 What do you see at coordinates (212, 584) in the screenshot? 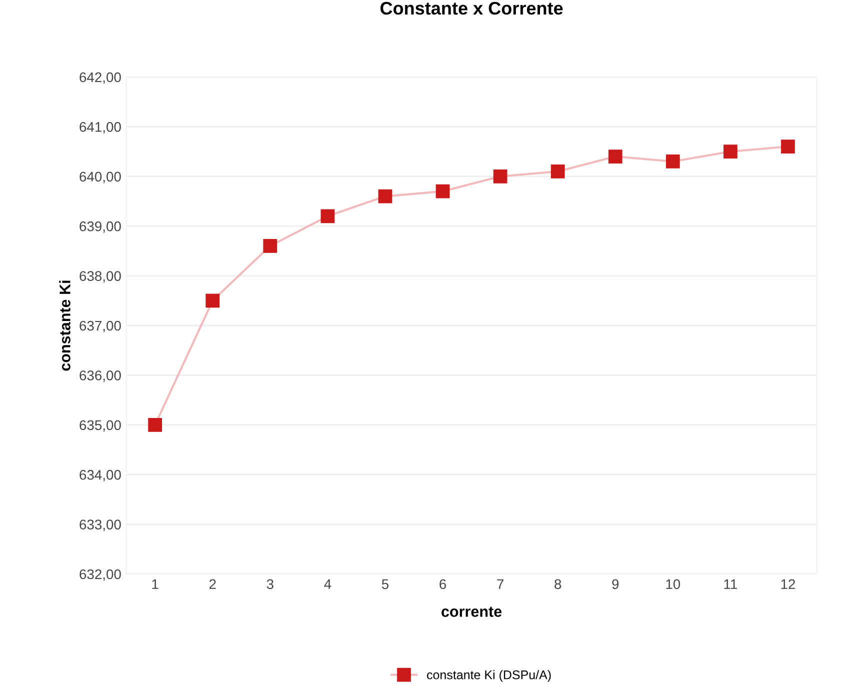
I see `x-tick-label: 2` at bounding box center [212, 584].